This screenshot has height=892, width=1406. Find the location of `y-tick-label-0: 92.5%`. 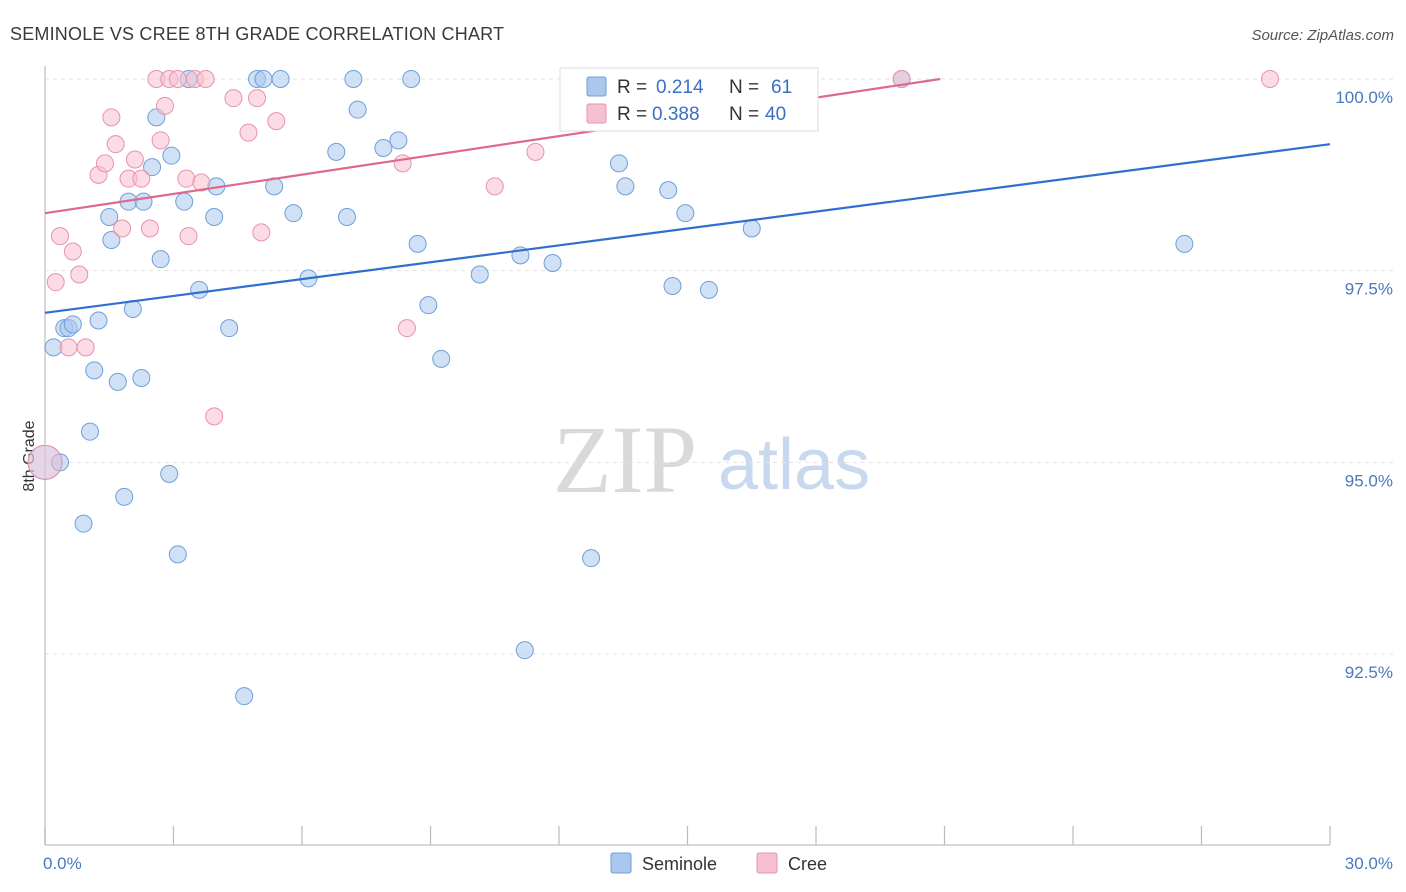

y-tick-label-0: 92.5% is located at coordinates (1369, 672).